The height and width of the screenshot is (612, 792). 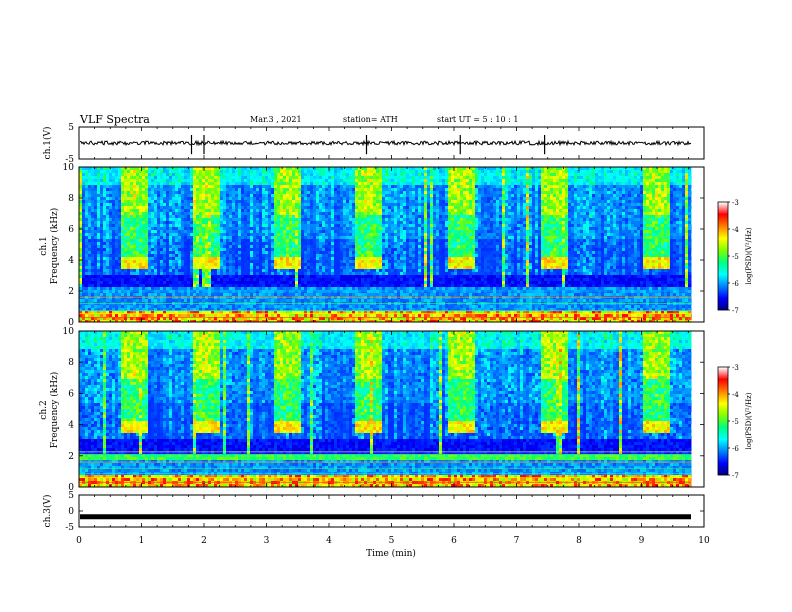 What do you see at coordinates (392, 541) in the screenshot?
I see `x-tick-label: 5` at bounding box center [392, 541].